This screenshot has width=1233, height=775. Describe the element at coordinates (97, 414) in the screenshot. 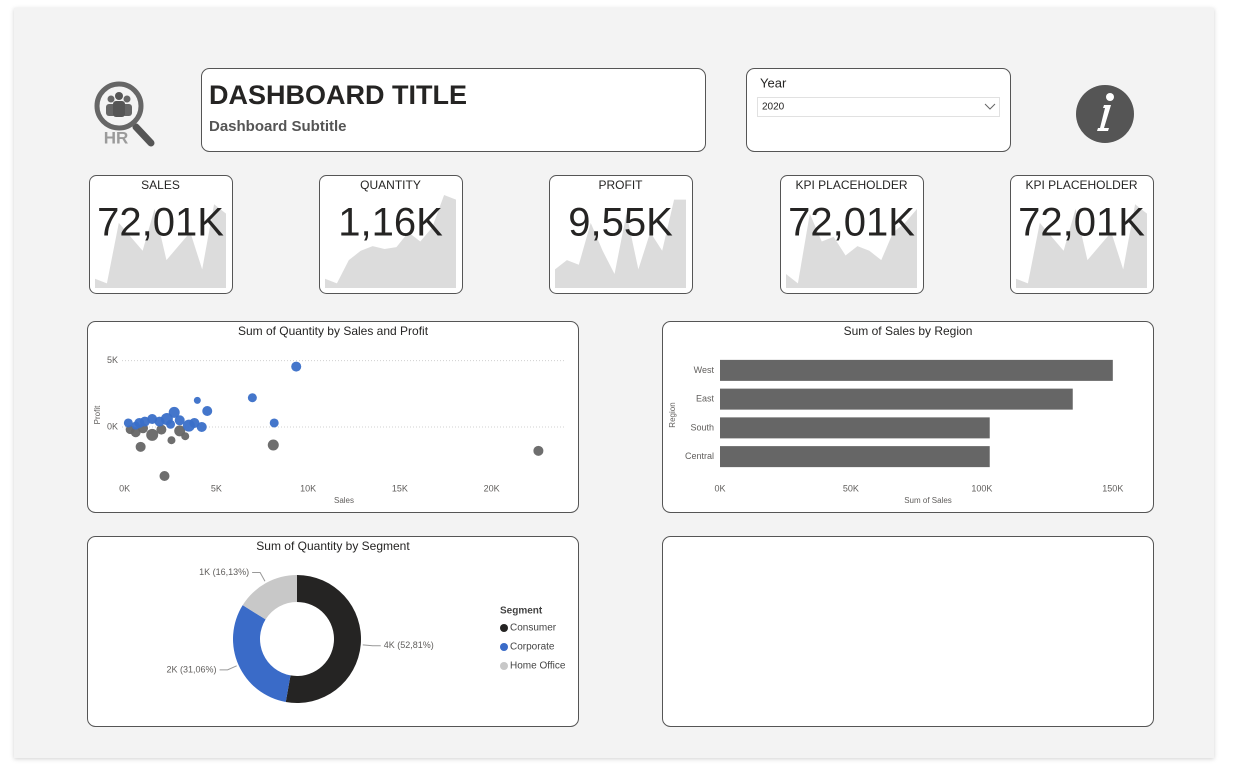

I see `y-axis-label: Profit` at that location.